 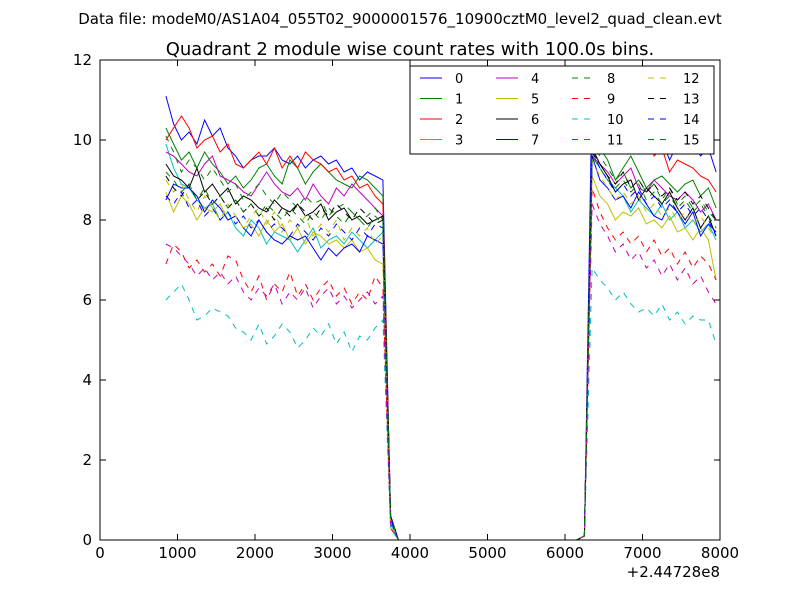 What do you see at coordinates (332, 553) in the screenshot?
I see `x-tick-label: 3000` at bounding box center [332, 553].